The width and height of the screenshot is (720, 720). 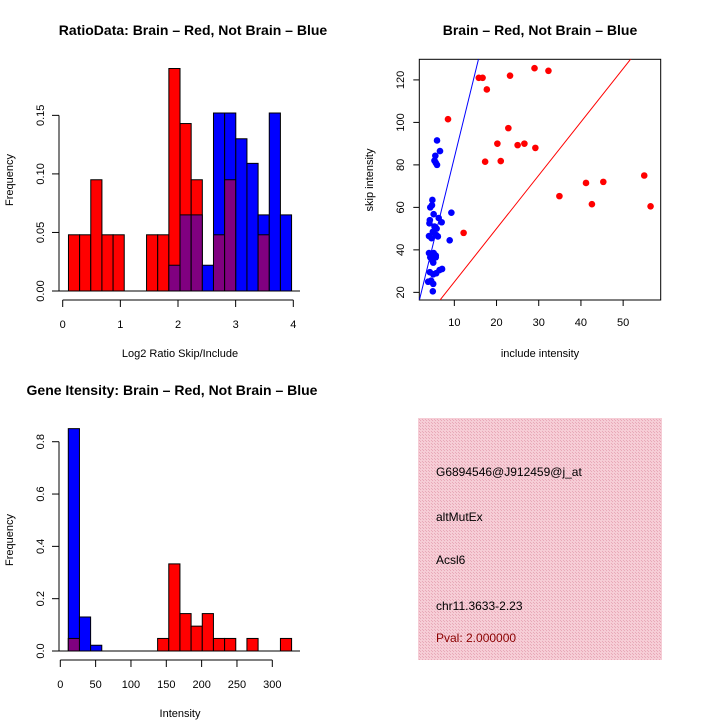 What do you see at coordinates (166, 685) in the screenshot?
I see `x-tick-label: 150` at bounding box center [166, 685].